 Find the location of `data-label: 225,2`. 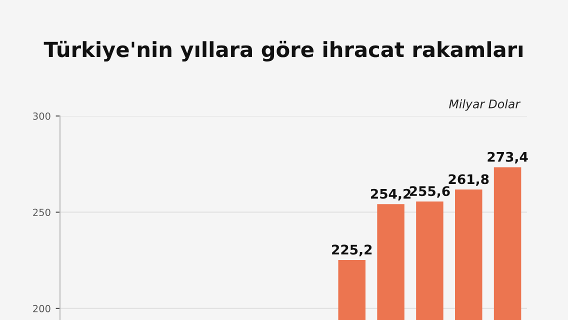

data-label: 225,2 is located at coordinates (352, 250).